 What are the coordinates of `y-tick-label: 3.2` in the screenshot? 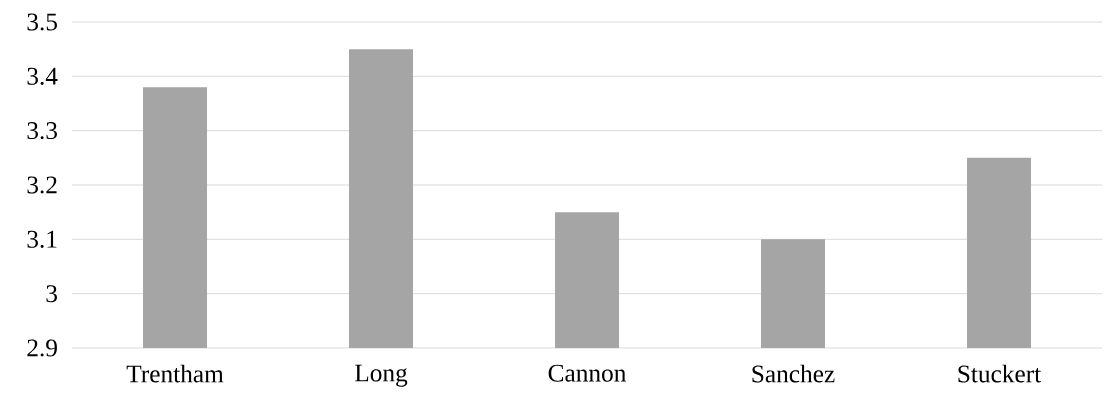 It's located at (42, 185).